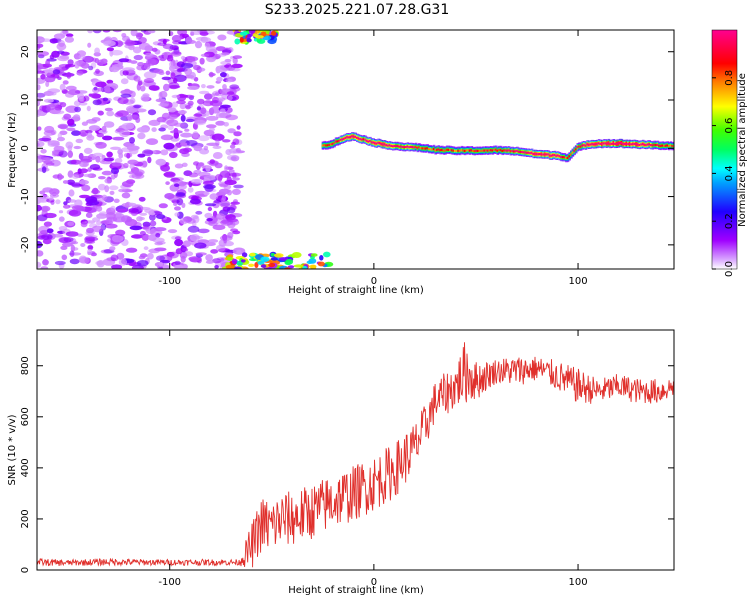 The height and width of the screenshot is (600, 750). What do you see at coordinates (25, 570) in the screenshot?
I see `y-tick-label: 0` at bounding box center [25, 570].